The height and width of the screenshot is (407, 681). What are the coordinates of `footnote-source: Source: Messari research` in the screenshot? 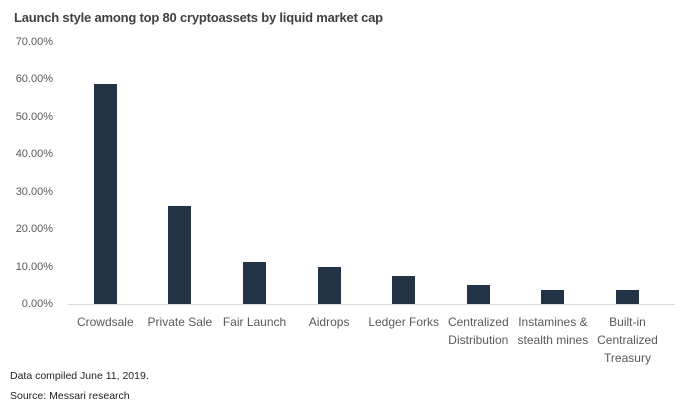 It's located at (70, 396).